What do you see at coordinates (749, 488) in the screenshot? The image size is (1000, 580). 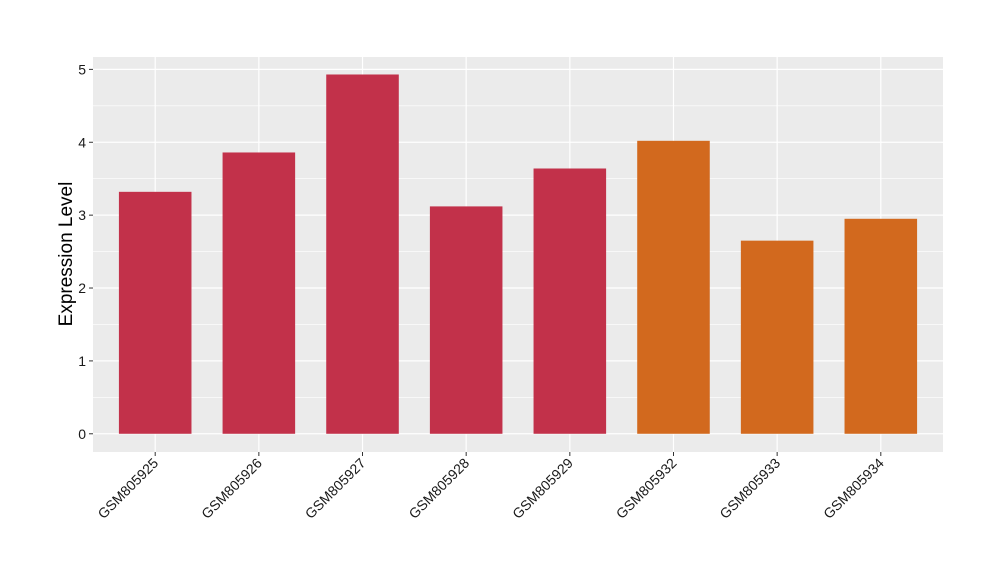 I see `x-tick-label: GSM805933` at bounding box center [749, 488].